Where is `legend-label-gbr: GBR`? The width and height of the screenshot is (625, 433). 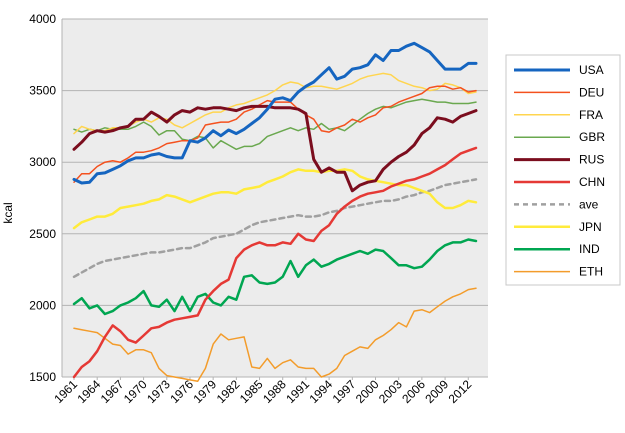 legend-label-gbr: GBR is located at coordinates (592, 137).